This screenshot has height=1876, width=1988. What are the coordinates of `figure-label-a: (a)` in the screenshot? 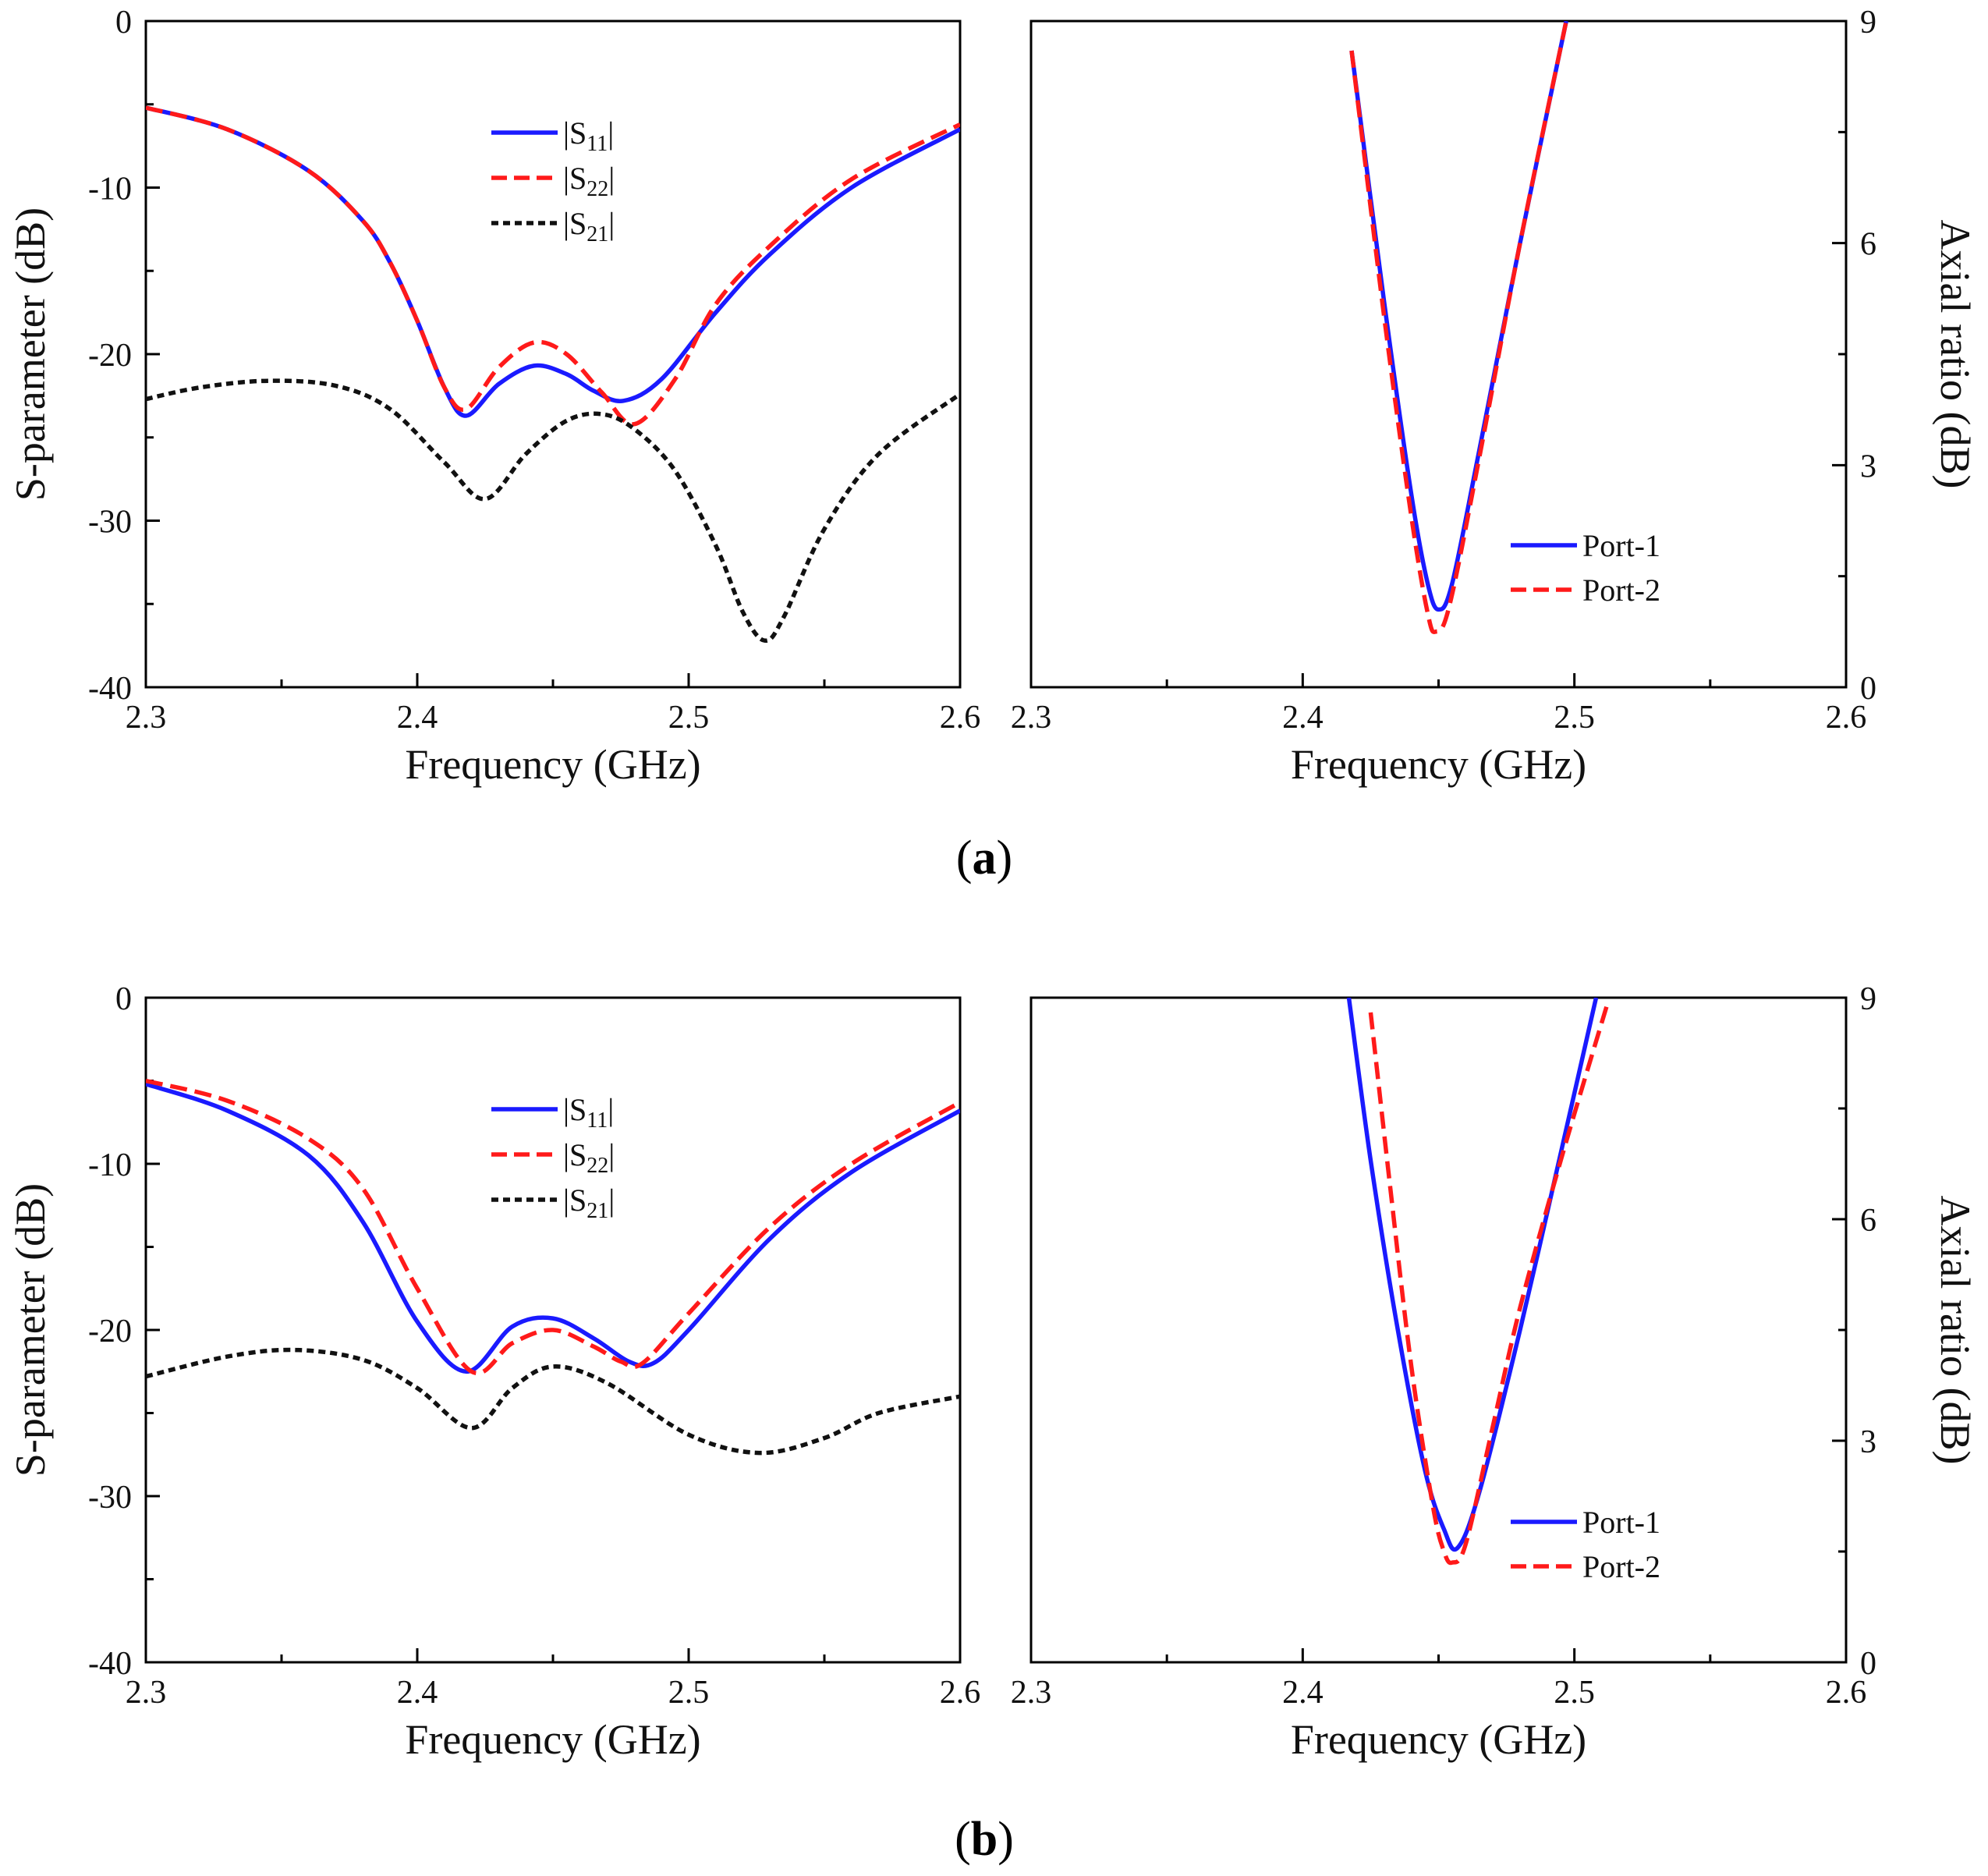 It's located at (984, 859).